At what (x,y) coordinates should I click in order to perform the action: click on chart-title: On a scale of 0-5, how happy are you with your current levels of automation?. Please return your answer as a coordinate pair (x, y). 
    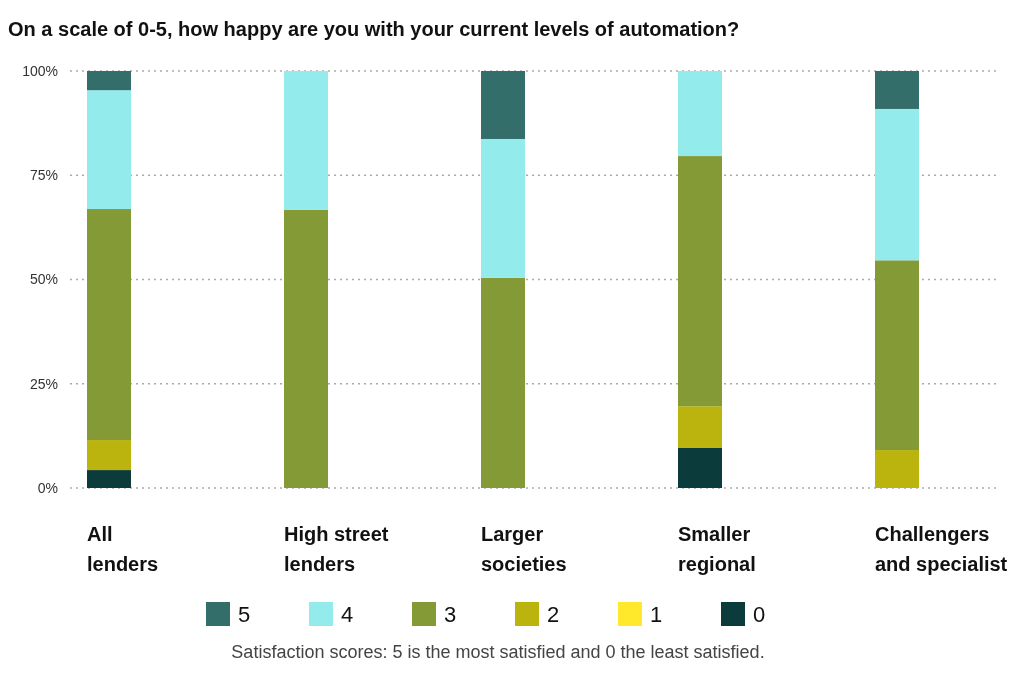
    Looking at the image, I should click on (374, 29).